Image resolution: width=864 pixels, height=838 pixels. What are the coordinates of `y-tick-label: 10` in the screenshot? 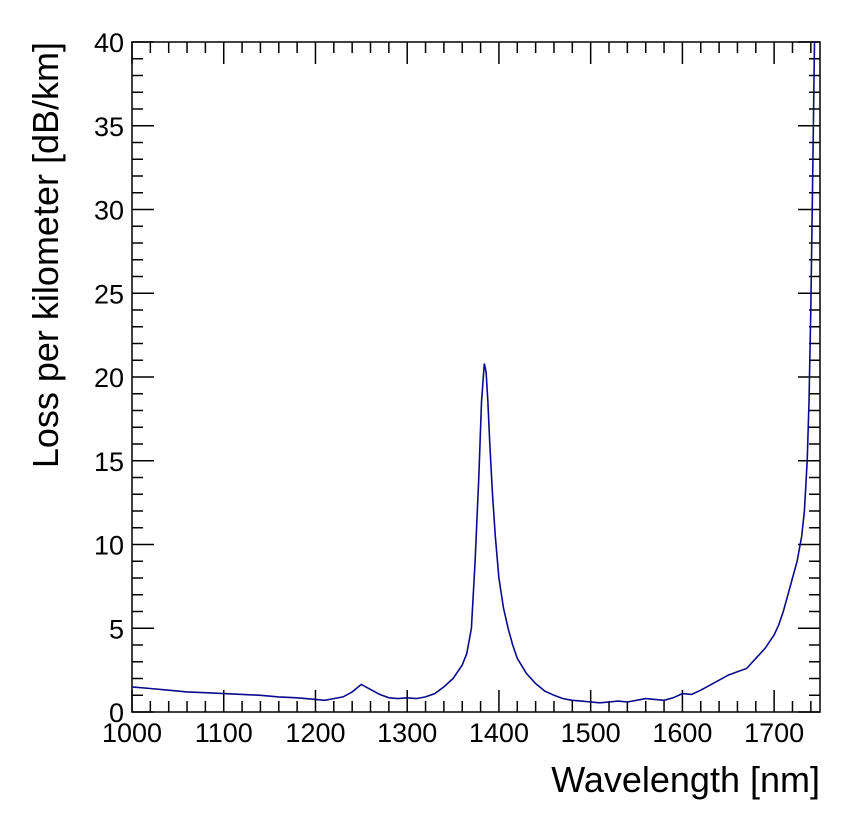 It's located at (109, 546).